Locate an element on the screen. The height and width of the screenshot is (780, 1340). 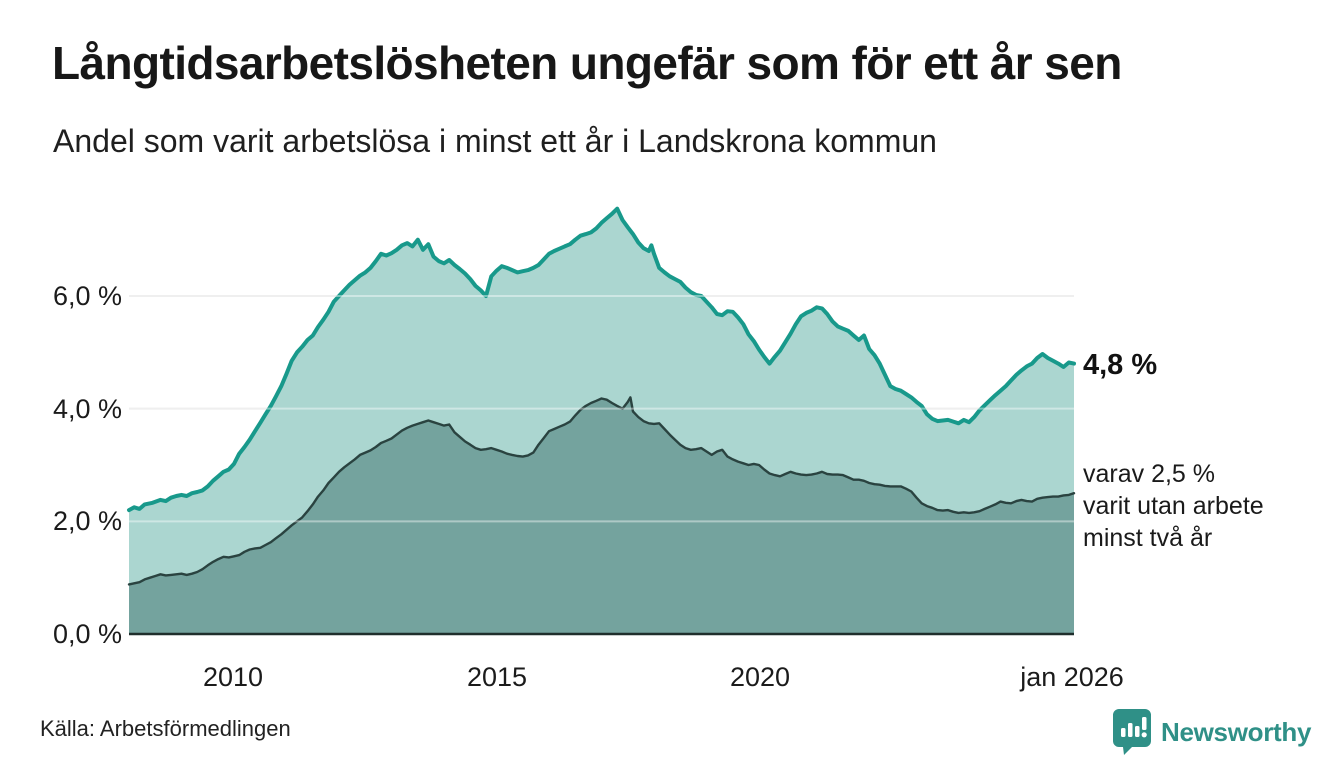
x-tick-label-2020: 2020 is located at coordinates (760, 677).